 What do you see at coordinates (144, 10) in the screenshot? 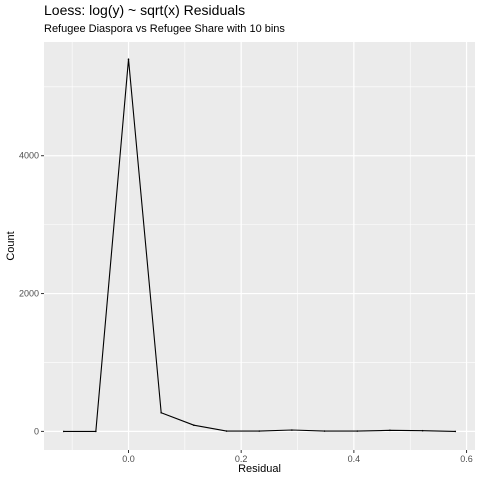
I see `chart-title: Loess: log(y) ~ sqrt(x) Residuals` at bounding box center [144, 10].